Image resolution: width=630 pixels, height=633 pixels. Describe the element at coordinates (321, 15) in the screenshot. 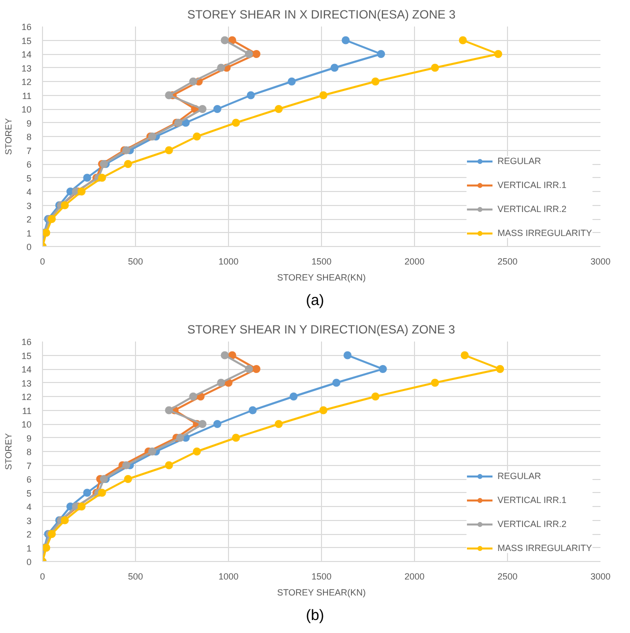

I see `chart-title: STOREY SHEAR IN X DIRECTION(ESA) ZONE 3` at that location.